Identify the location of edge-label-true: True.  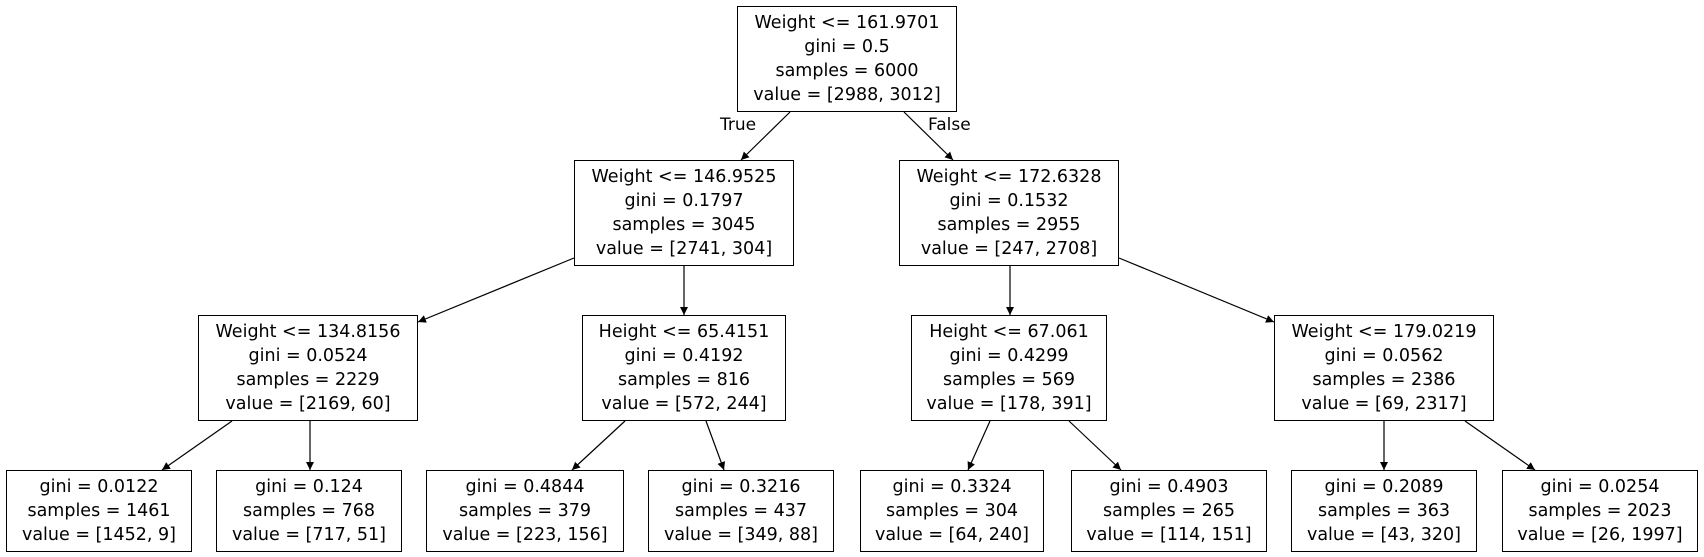
(738, 125).